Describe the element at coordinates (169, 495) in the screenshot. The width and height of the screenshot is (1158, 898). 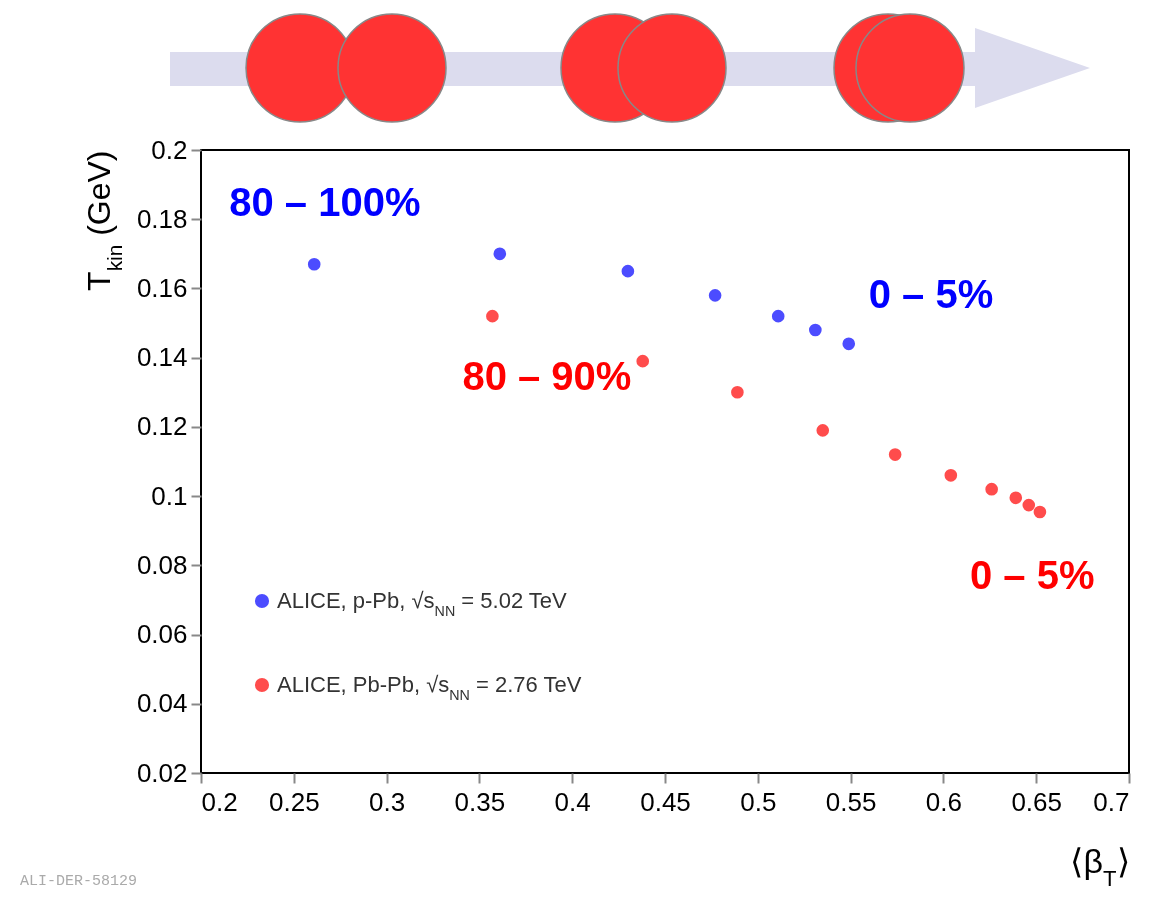
I see `y-tick-label: 0.1` at that location.